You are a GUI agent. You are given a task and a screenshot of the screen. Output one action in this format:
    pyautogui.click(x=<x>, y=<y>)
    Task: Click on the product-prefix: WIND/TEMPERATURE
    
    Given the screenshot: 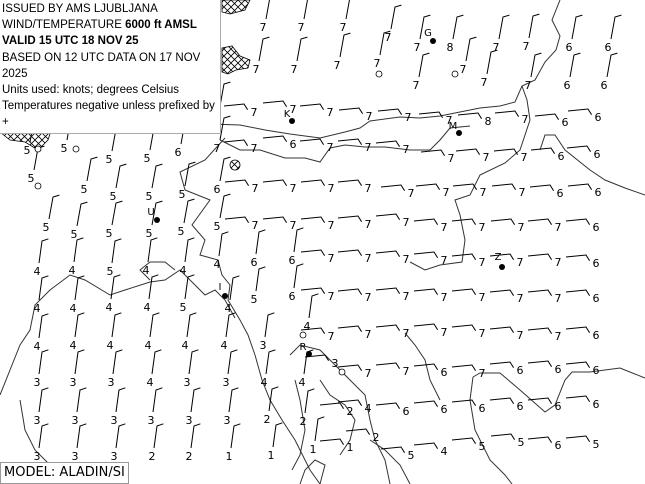 What is the action you would take?
    pyautogui.click(x=64, y=25)
    